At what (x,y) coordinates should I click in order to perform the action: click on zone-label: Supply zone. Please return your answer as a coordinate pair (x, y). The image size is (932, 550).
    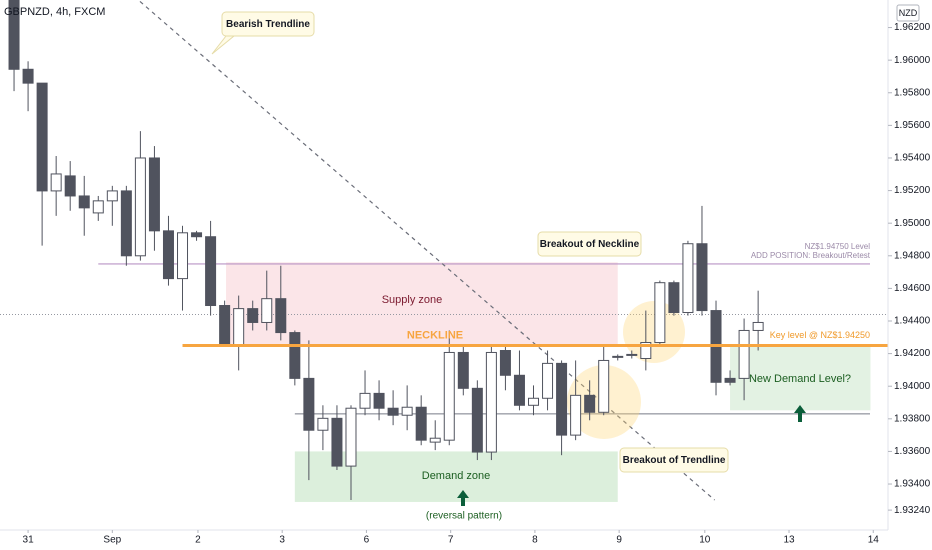
    Looking at the image, I should click on (412, 300).